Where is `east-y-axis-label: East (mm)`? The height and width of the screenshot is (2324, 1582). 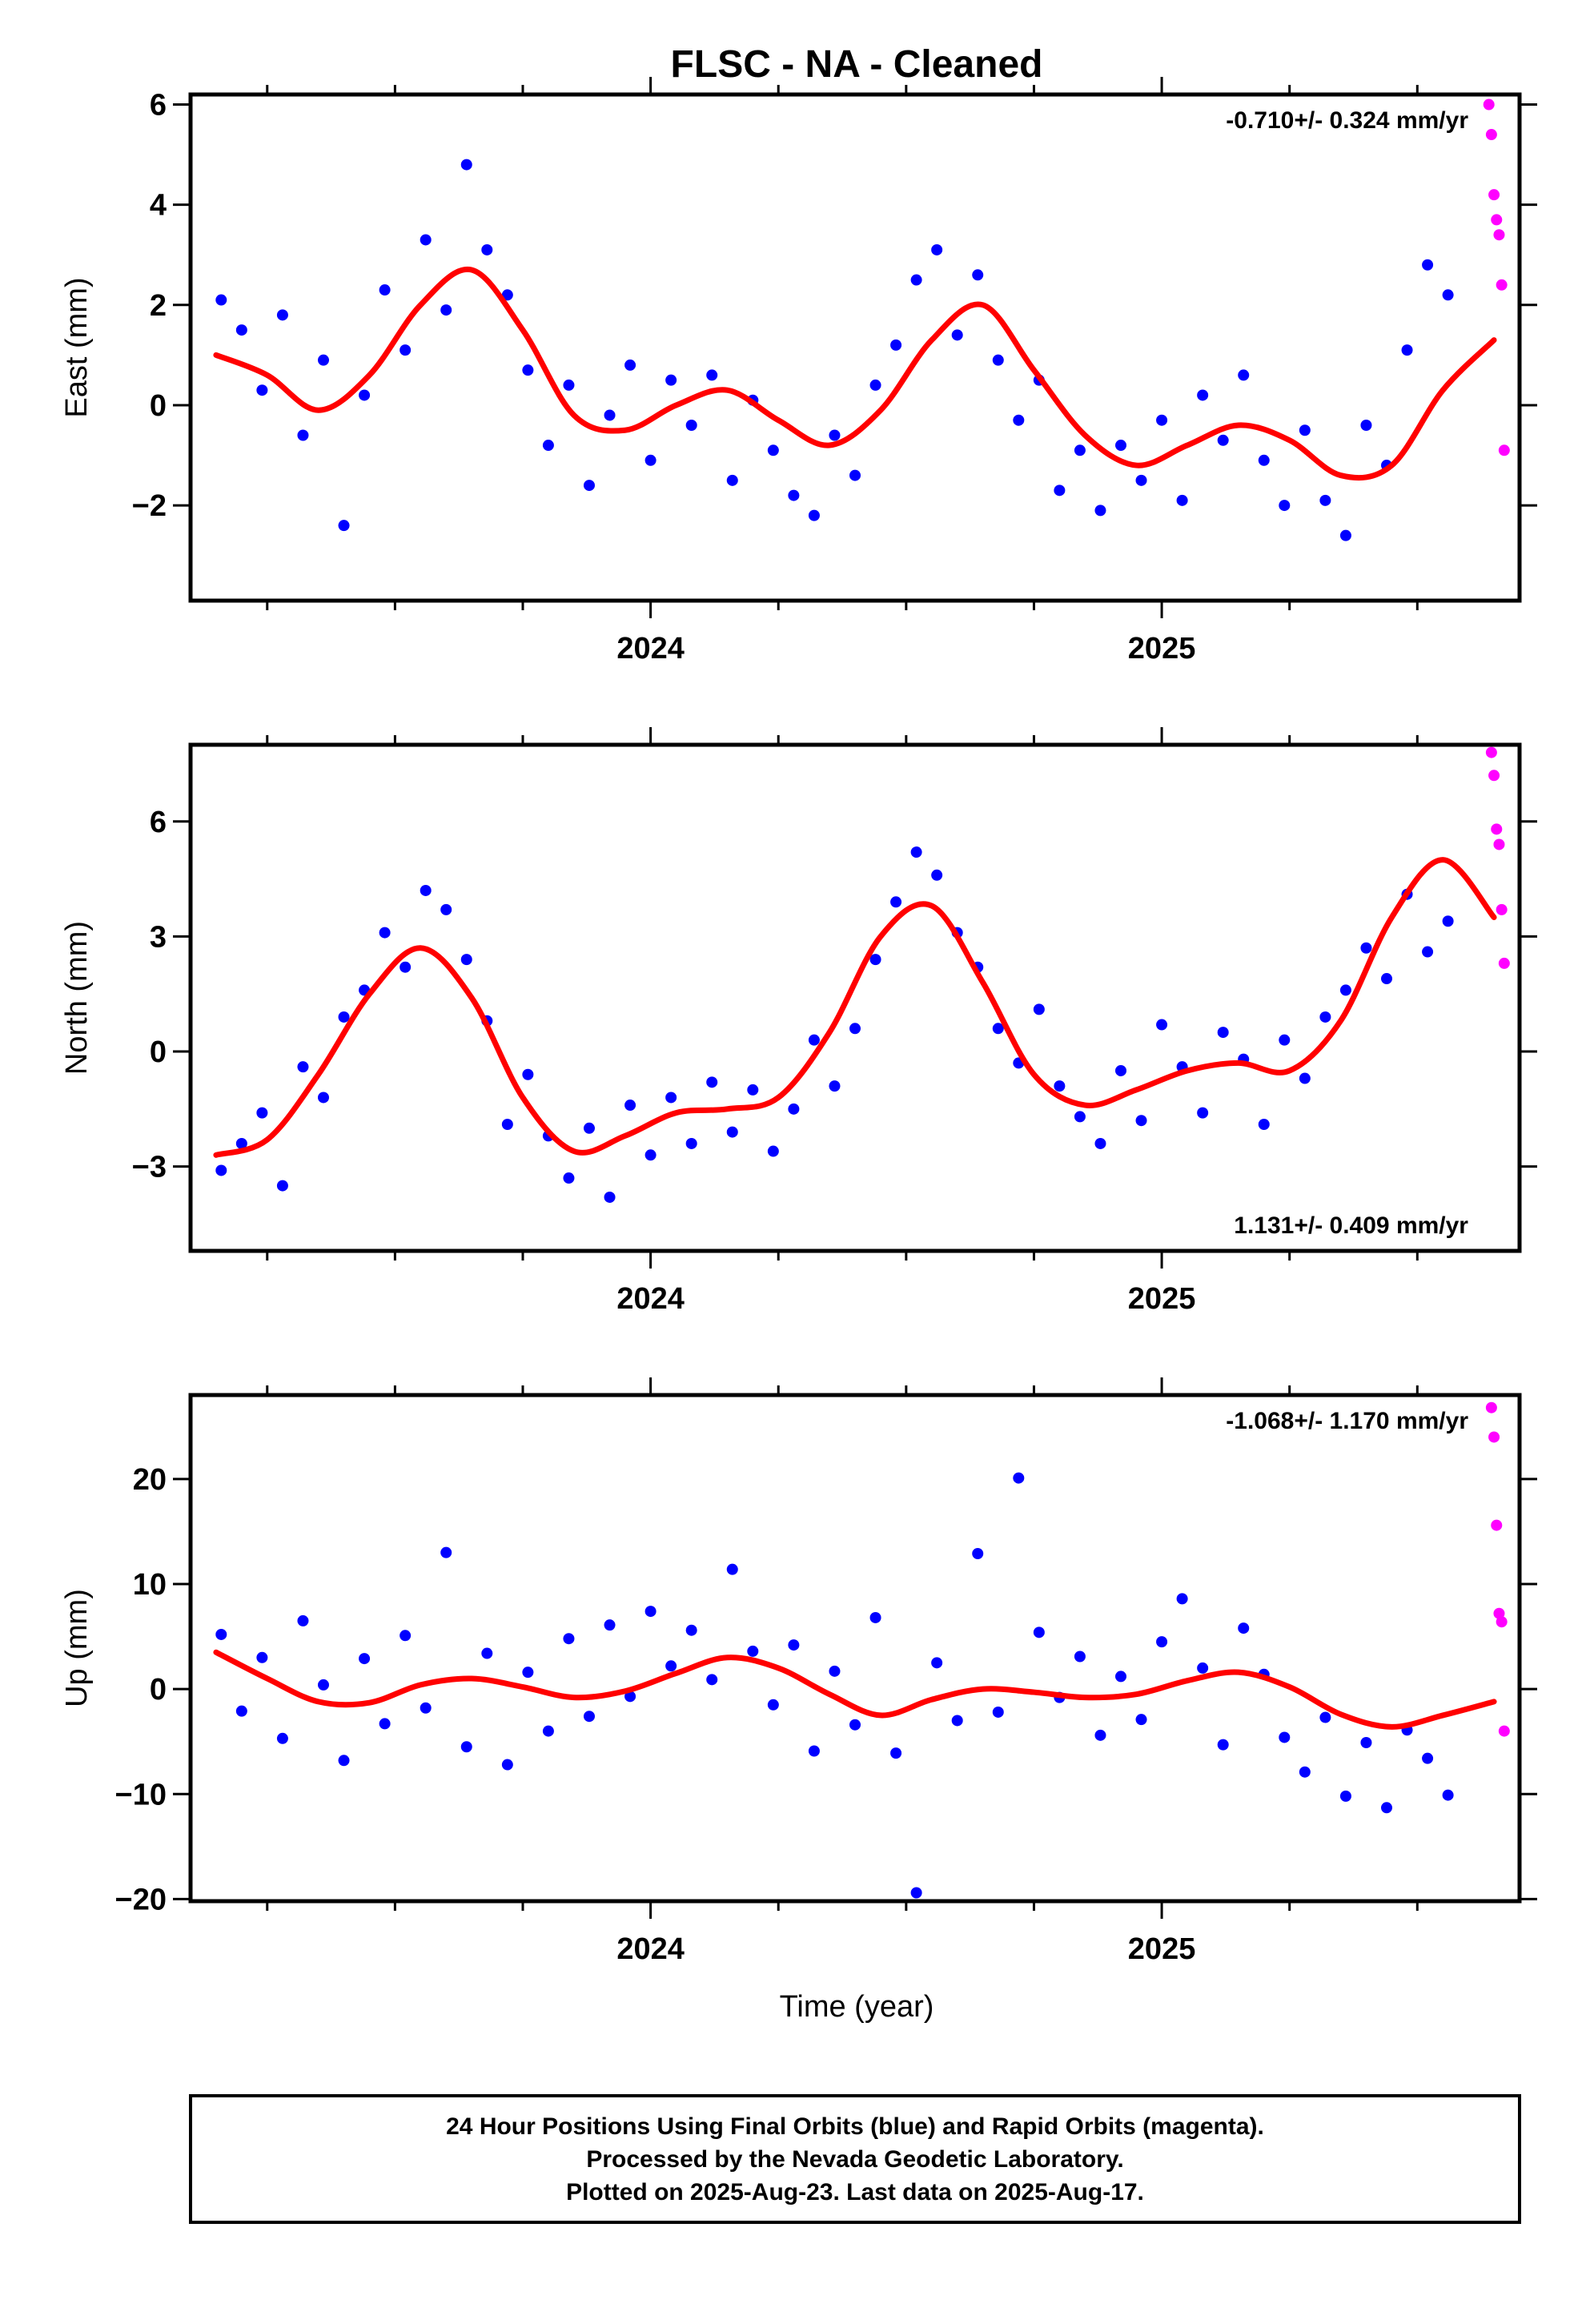 east-y-axis-label: East (mm) is located at coordinates (77, 347).